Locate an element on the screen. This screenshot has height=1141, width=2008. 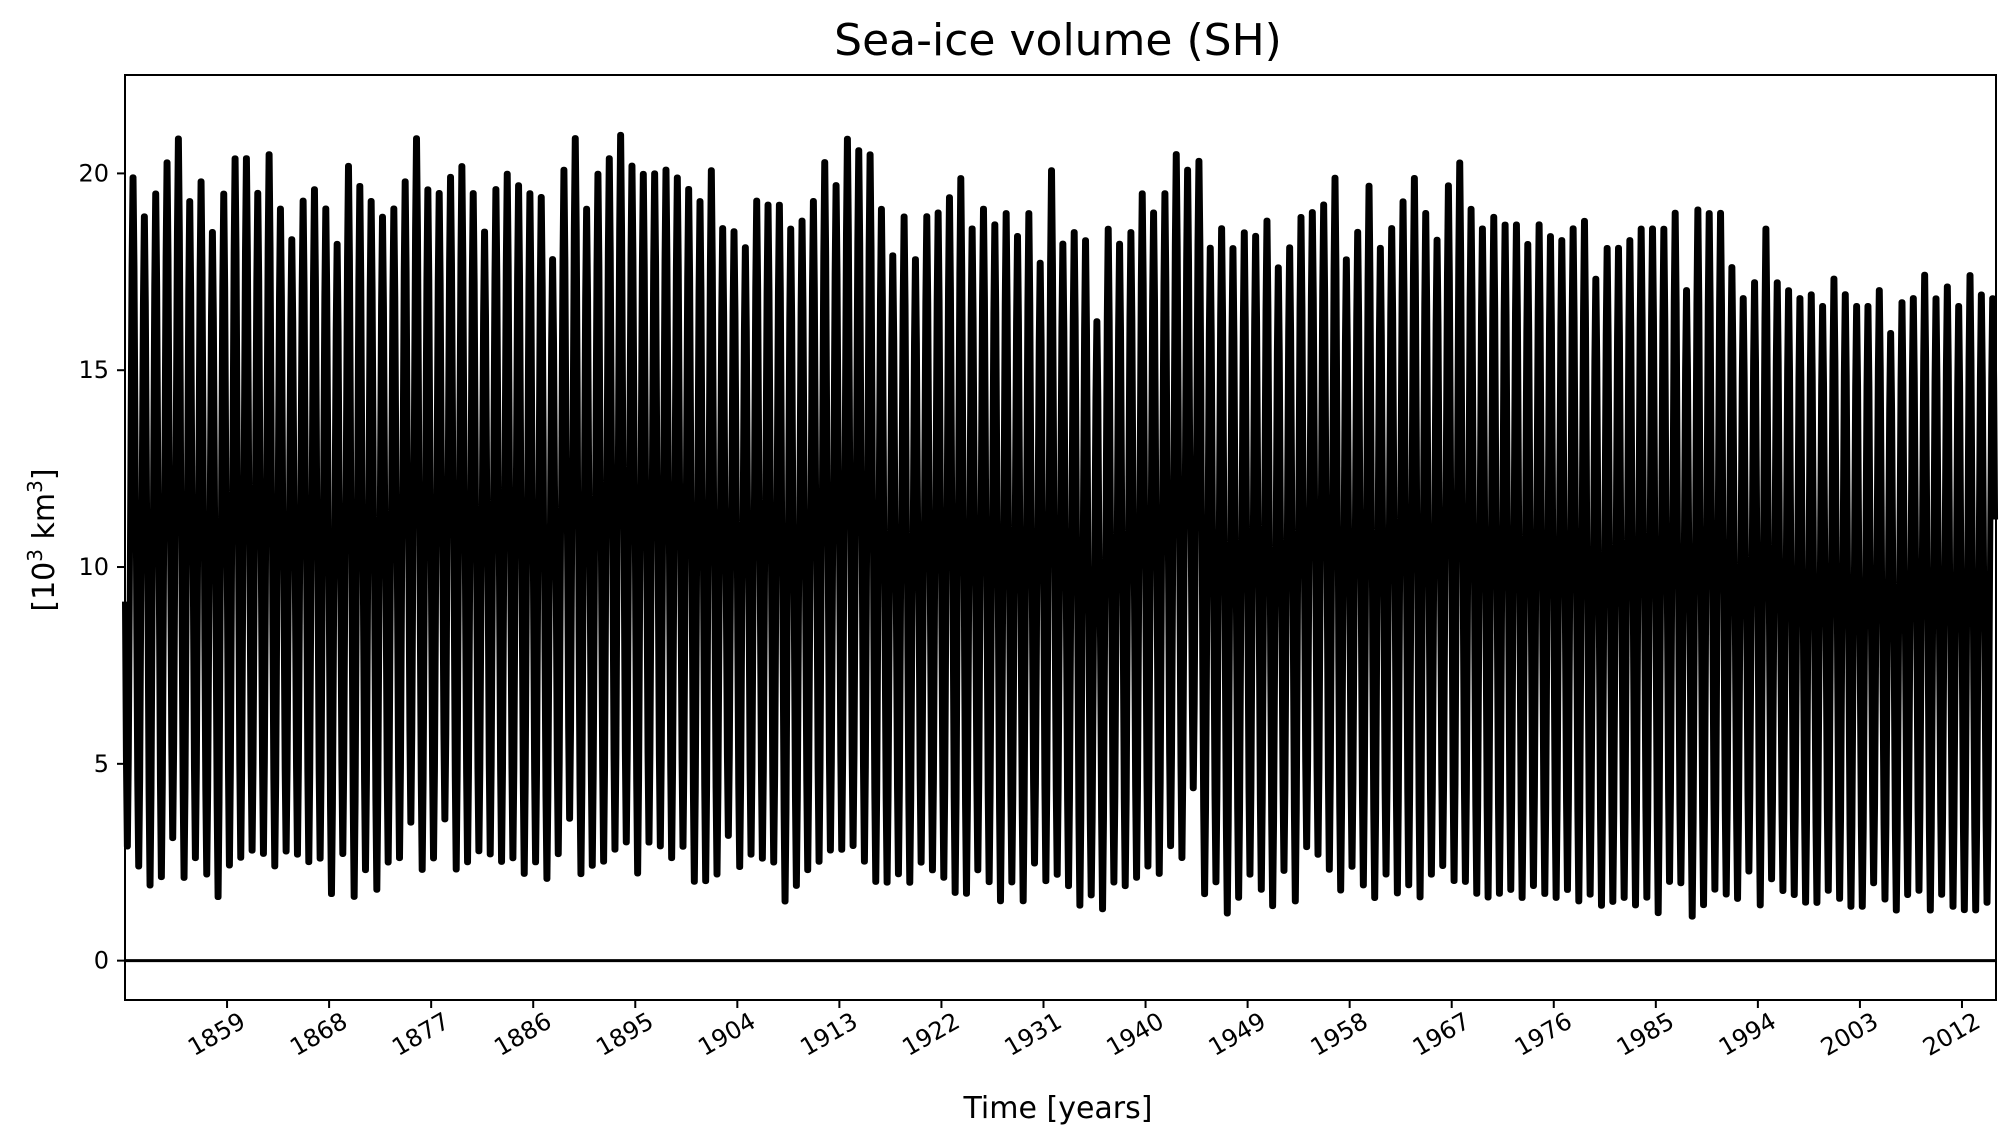
x-tick-label: 1904 is located at coordinates (726, 1034).